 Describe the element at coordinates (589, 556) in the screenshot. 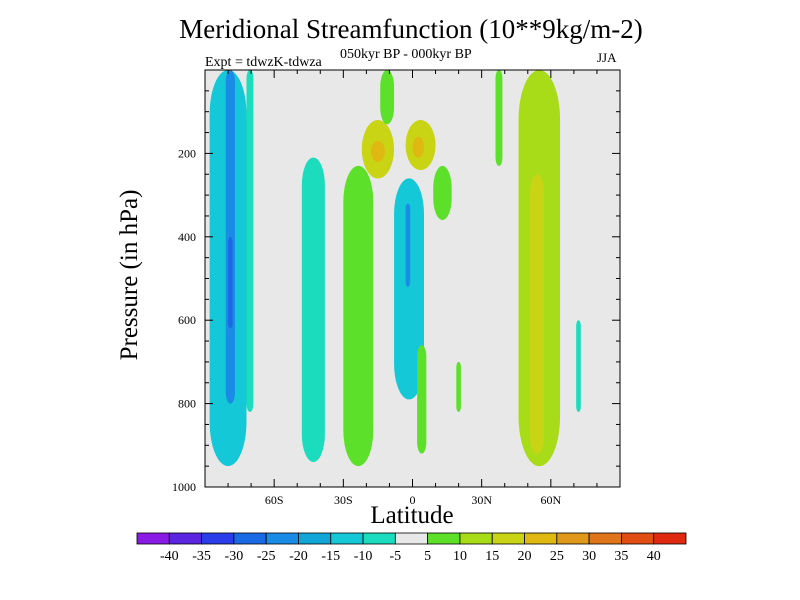

I see `colorbar-label: 30` at that location.